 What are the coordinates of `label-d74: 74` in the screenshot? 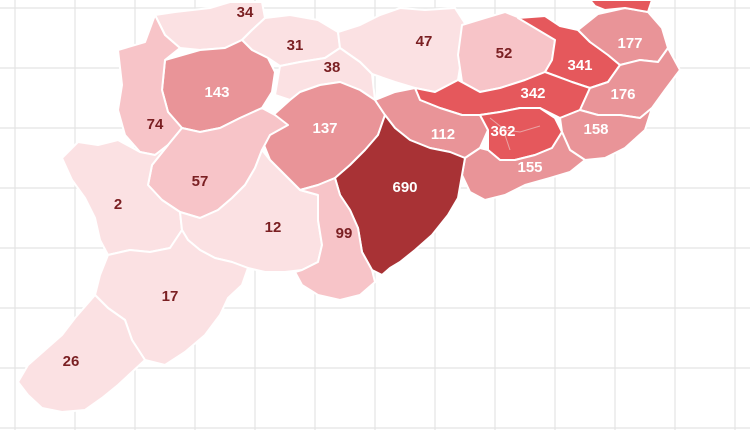 It's located at (155, 124).